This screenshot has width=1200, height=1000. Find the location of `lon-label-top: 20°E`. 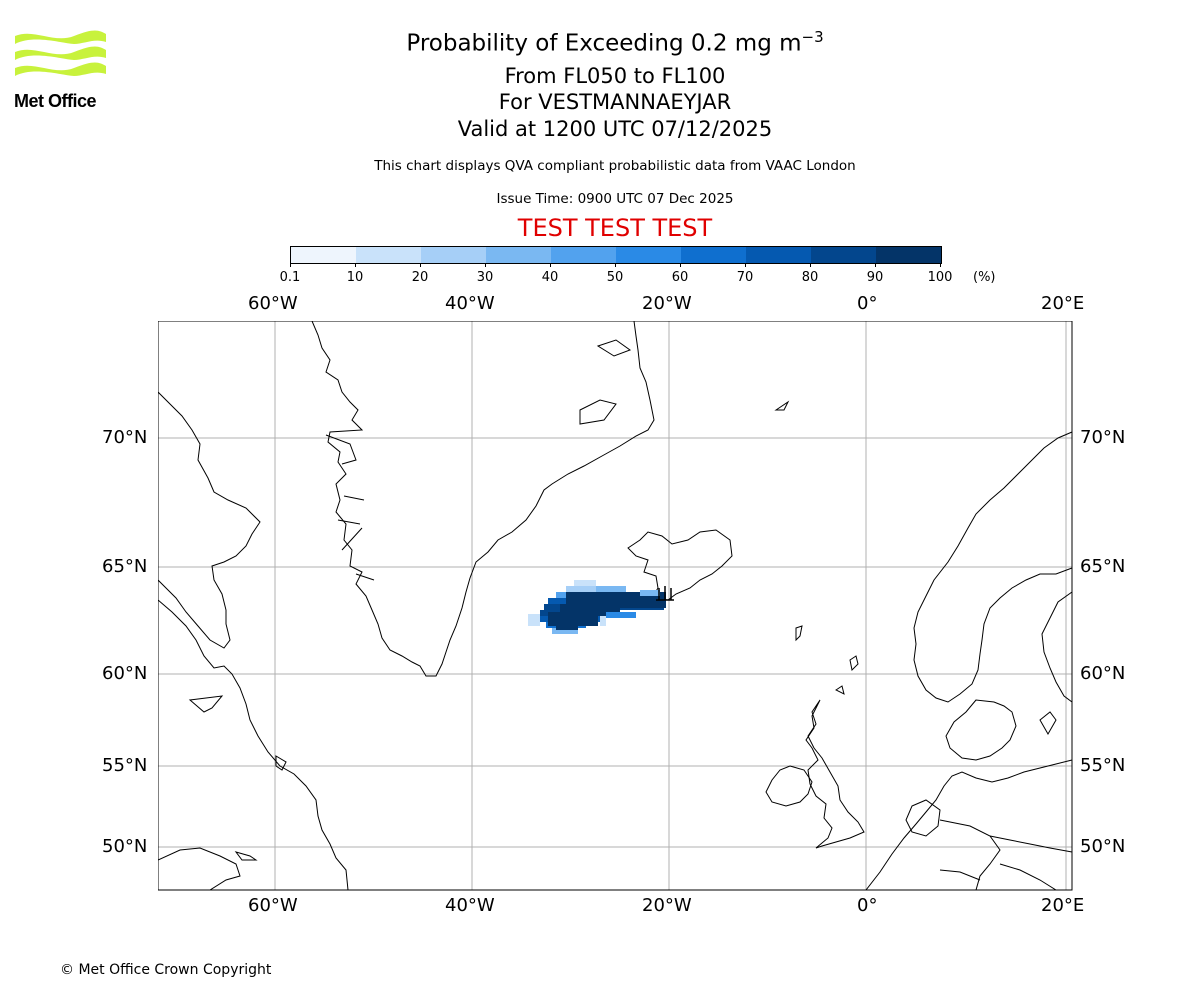

lon-label-top: 20°E is located at coordinates (1063, 303).